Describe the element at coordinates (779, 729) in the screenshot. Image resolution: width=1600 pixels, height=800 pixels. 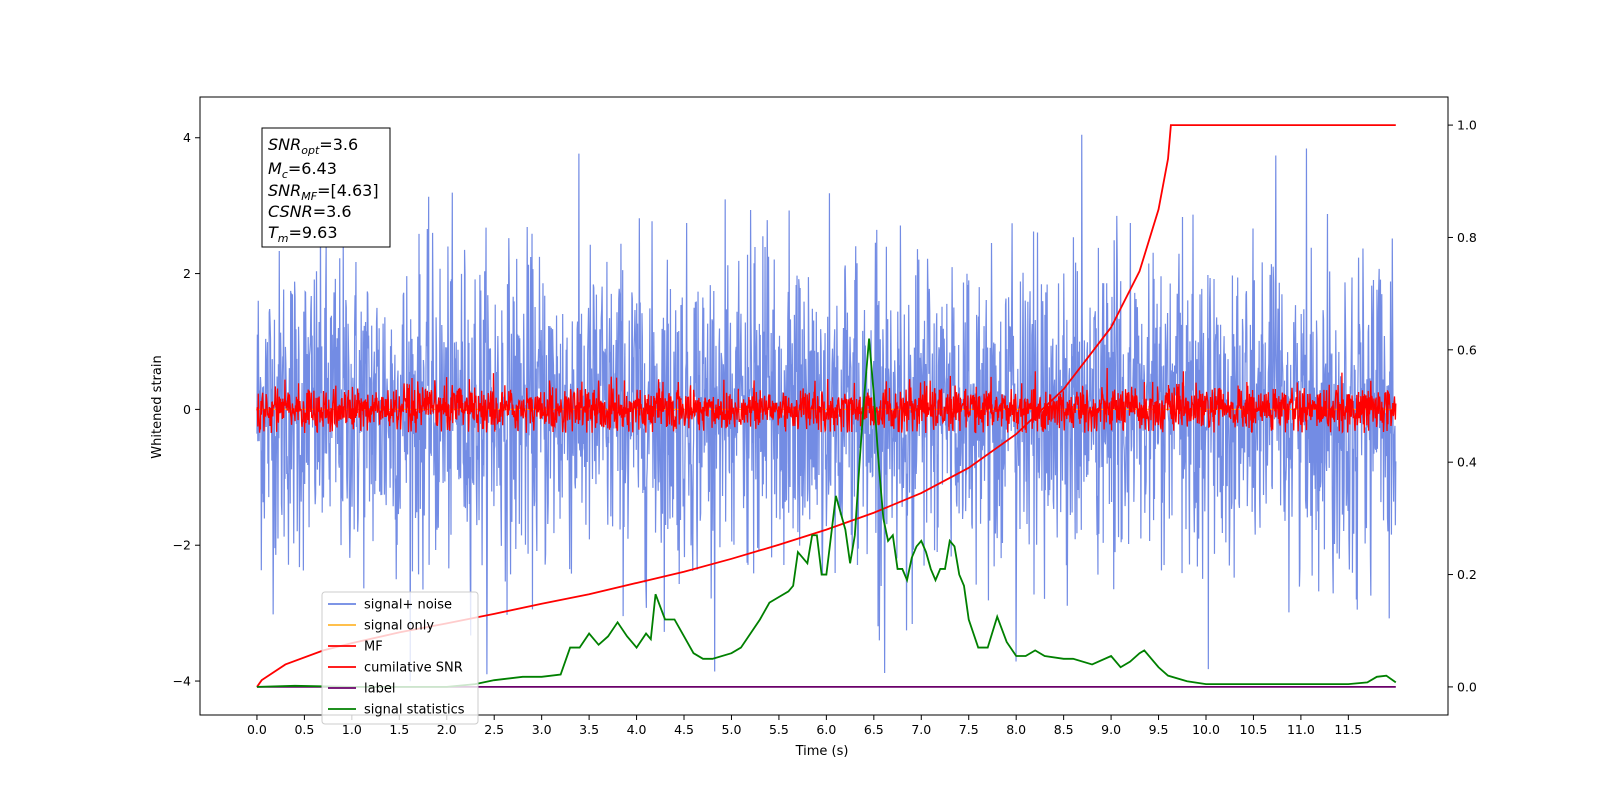
I see `x-tick-label: 5.5` at that location.